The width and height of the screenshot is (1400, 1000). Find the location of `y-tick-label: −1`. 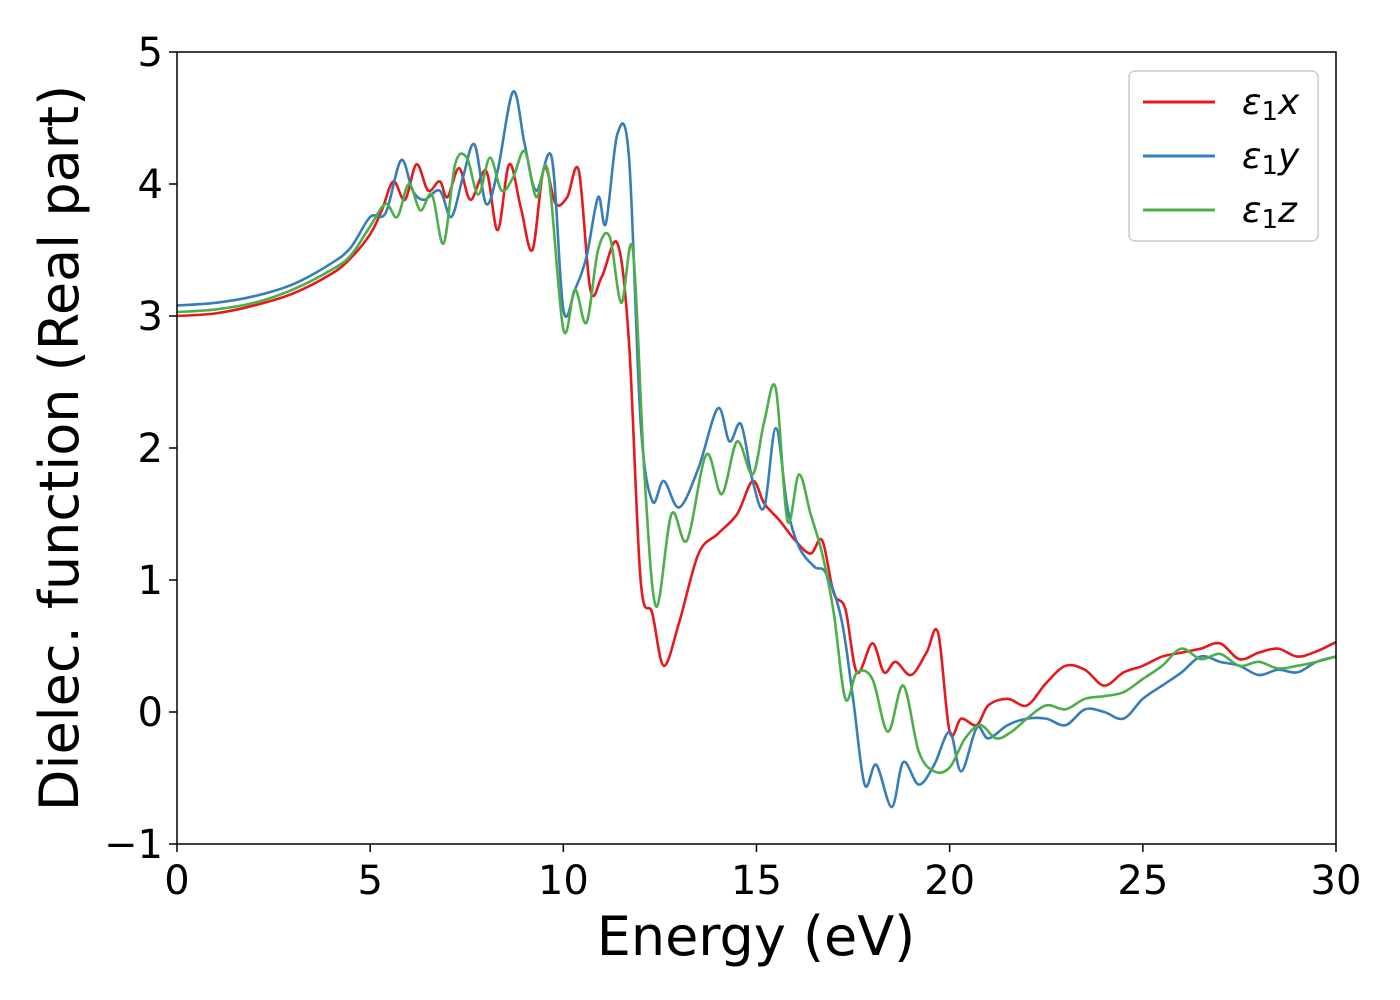

y-tick-label: −1 is located at coordinates (133, 845).